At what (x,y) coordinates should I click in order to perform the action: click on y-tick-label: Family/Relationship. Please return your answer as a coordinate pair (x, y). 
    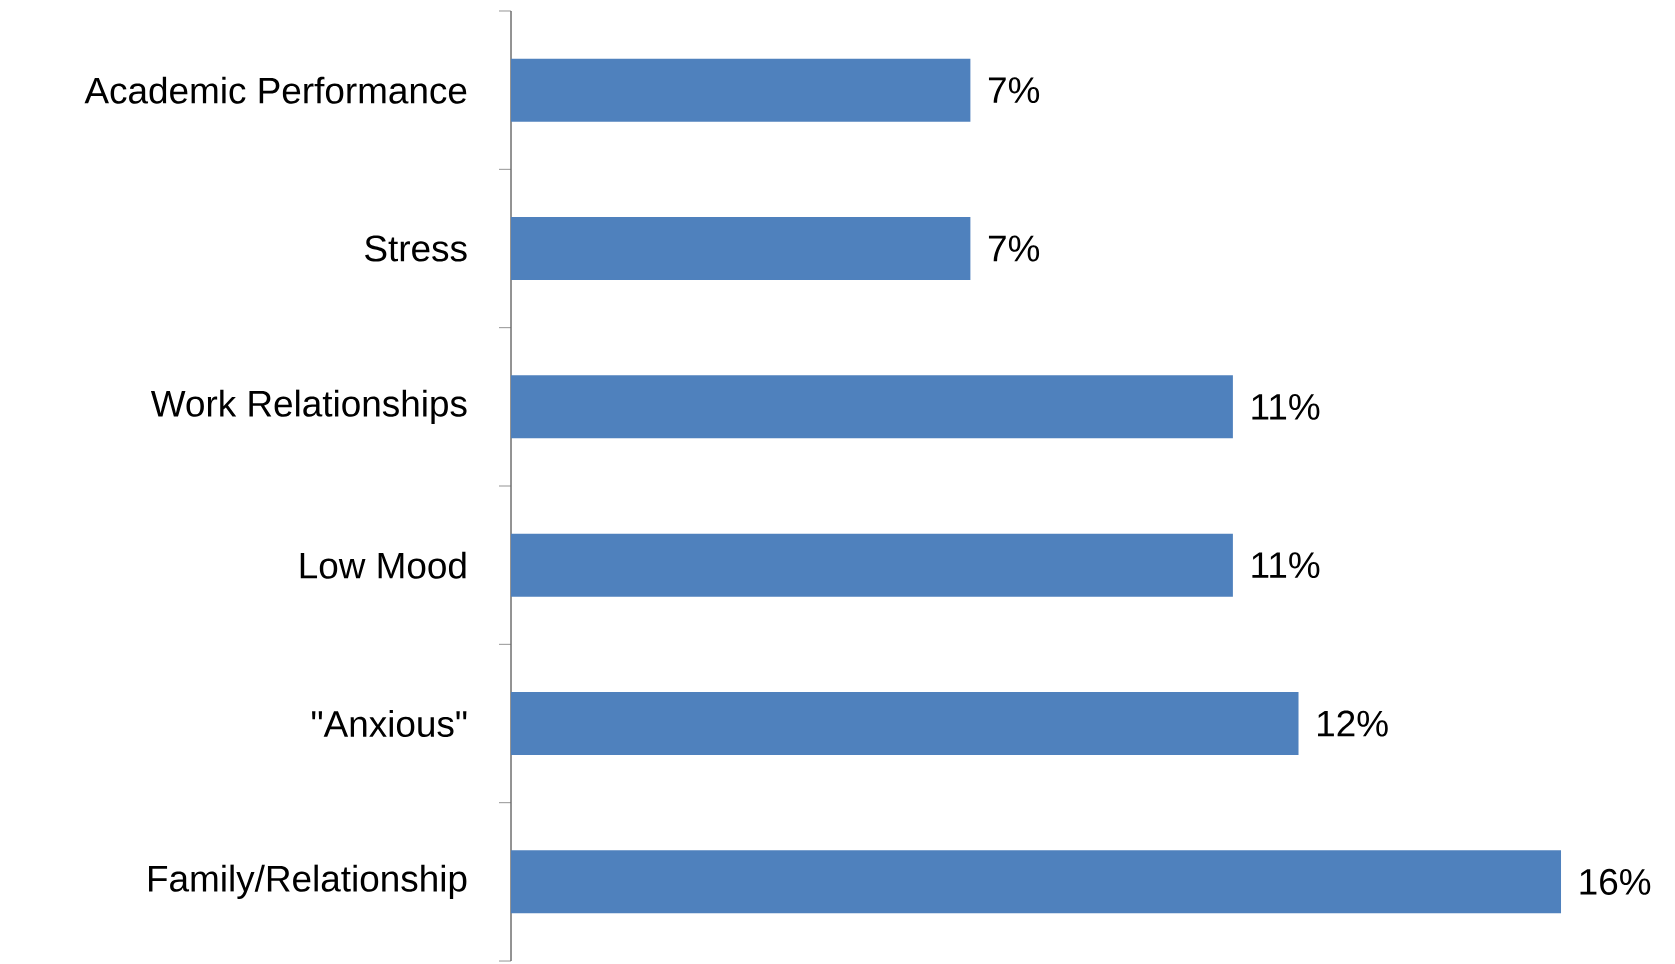
    Looking at the image, I should click on (308, 882).